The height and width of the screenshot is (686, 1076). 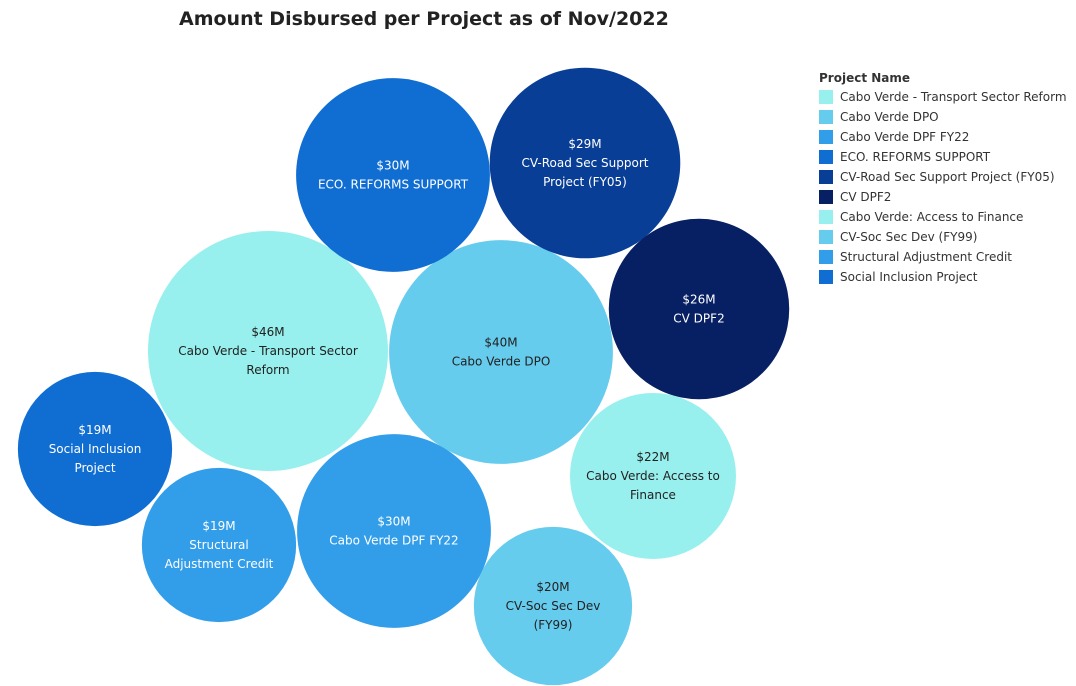 What do you see at coordinates (909, 277) in the screenshot?
I see `legend-label: Social Inclusion Project` at bounding box center [909, 277].